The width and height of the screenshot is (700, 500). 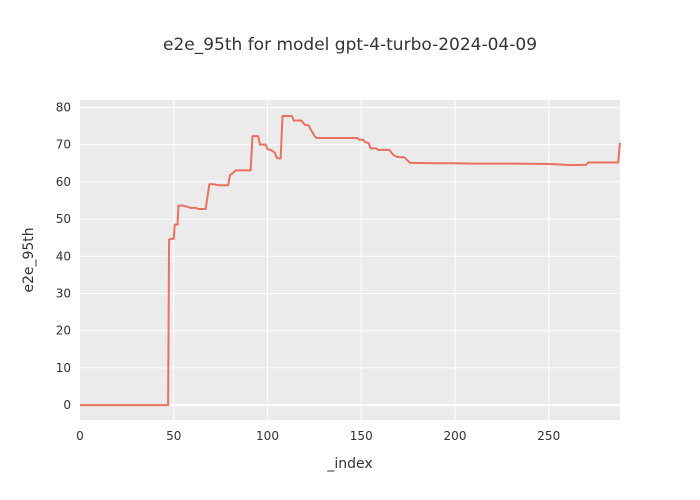 What do you see at coordinates (63, 182) in the screenshot?
I see `y-tick-label: 60` at bounding box center [63, 182].